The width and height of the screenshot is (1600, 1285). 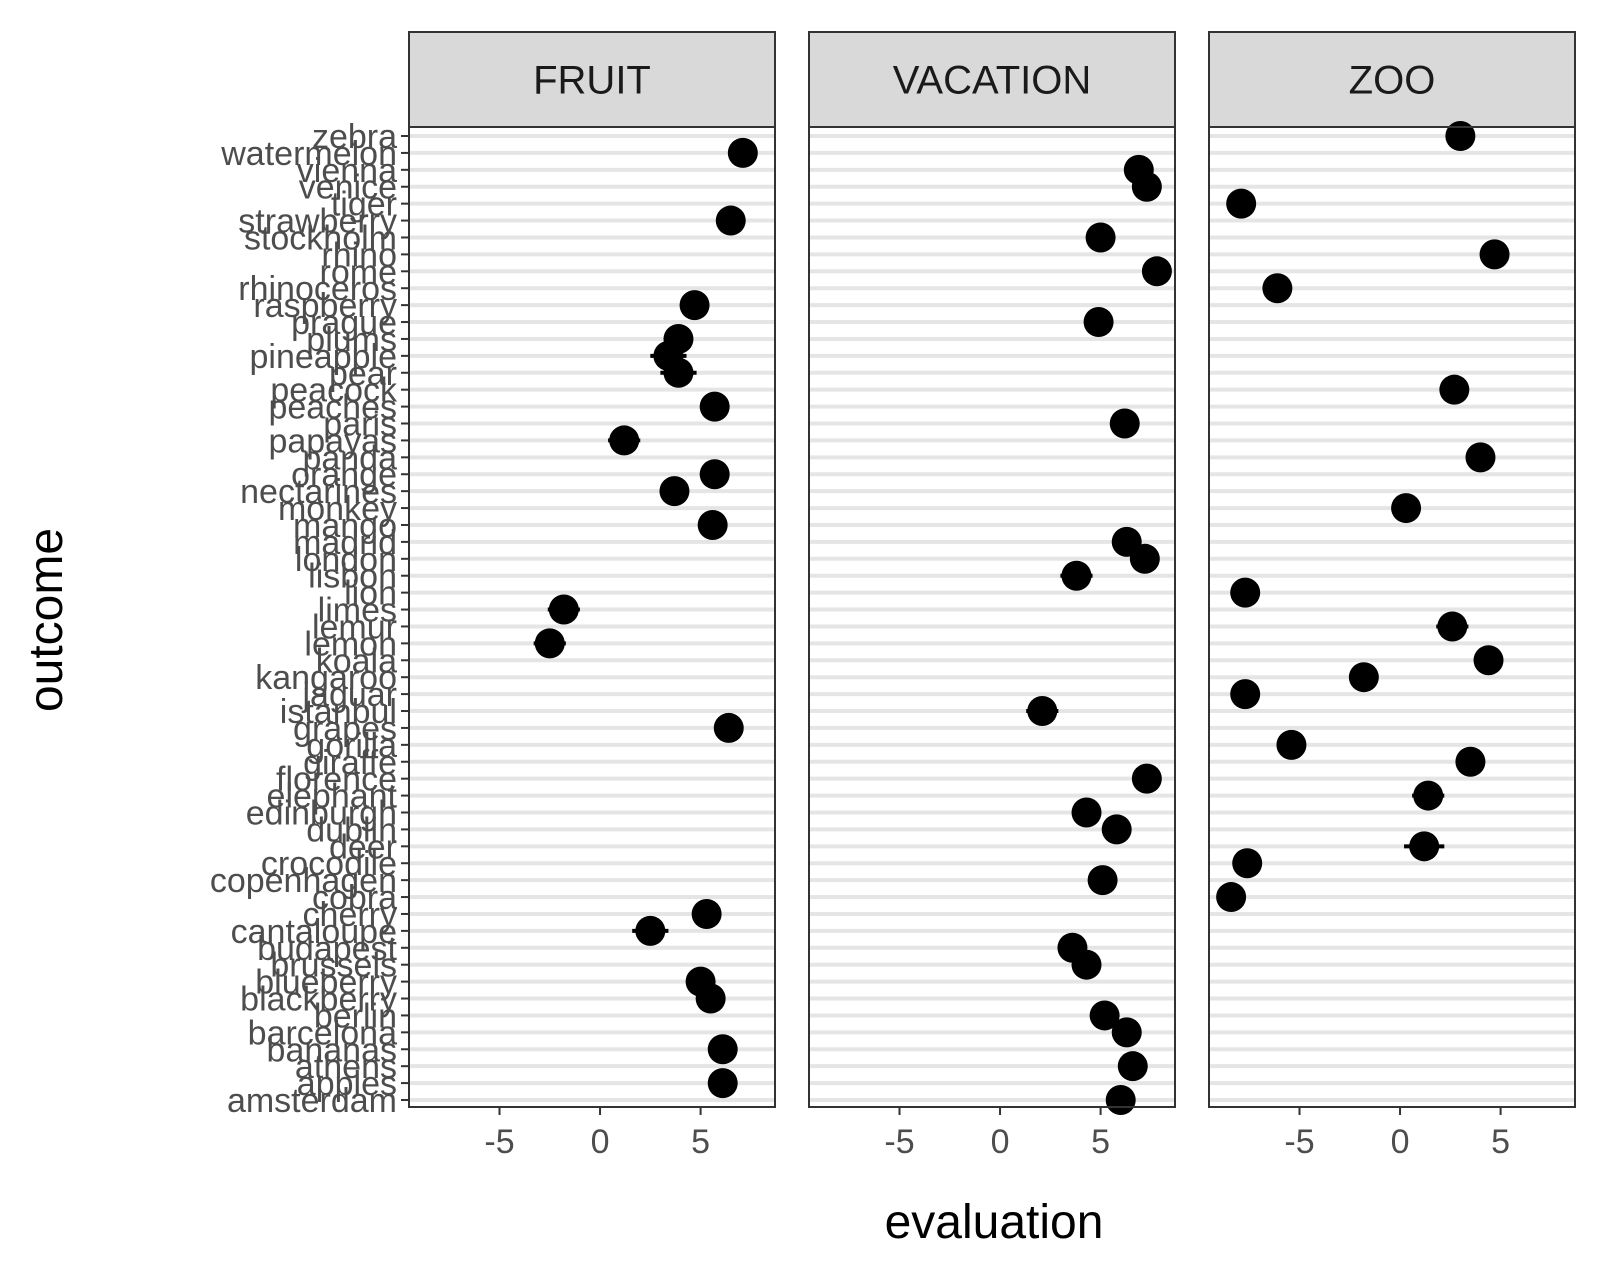 I want to click on data-point-lemur, so click(x=1452, y=626).